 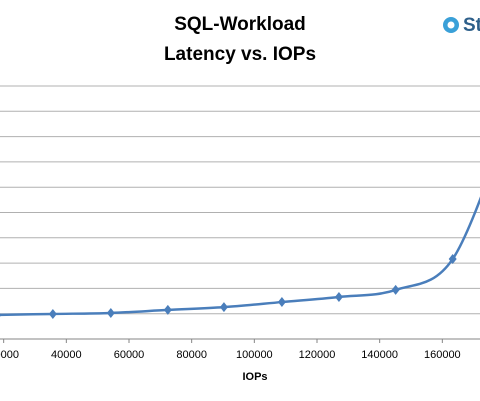 What do you see at coordinates (451, 25) in the screenshot?
I see `logo-icon-inner` at bounding box center [451, 25].